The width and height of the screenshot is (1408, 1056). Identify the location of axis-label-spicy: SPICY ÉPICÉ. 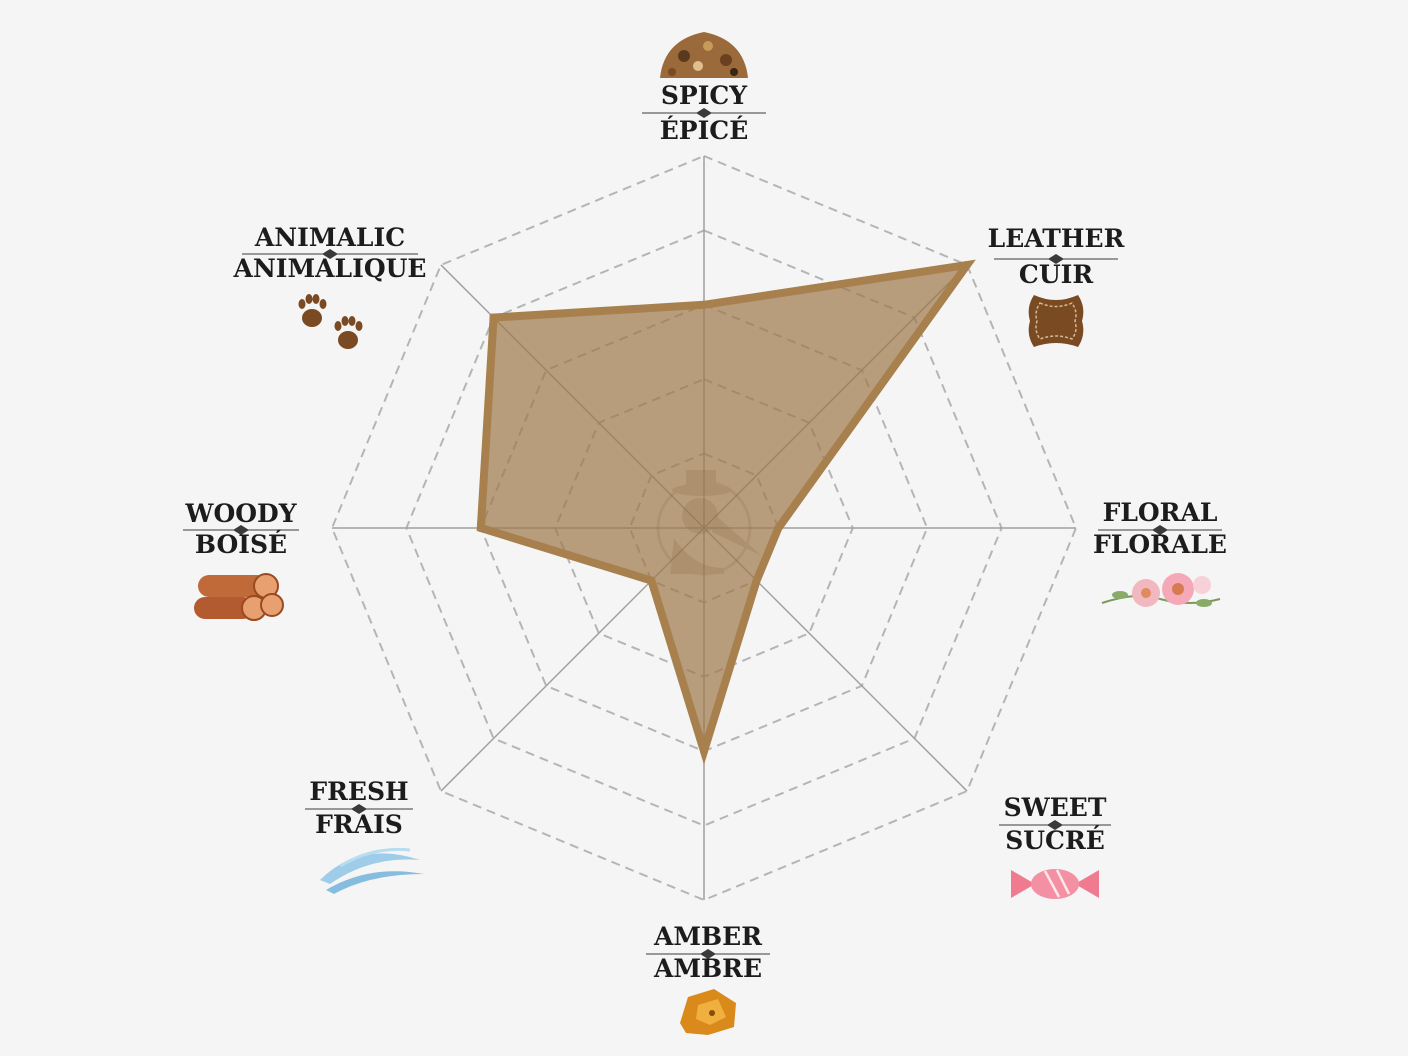
(704, 113).